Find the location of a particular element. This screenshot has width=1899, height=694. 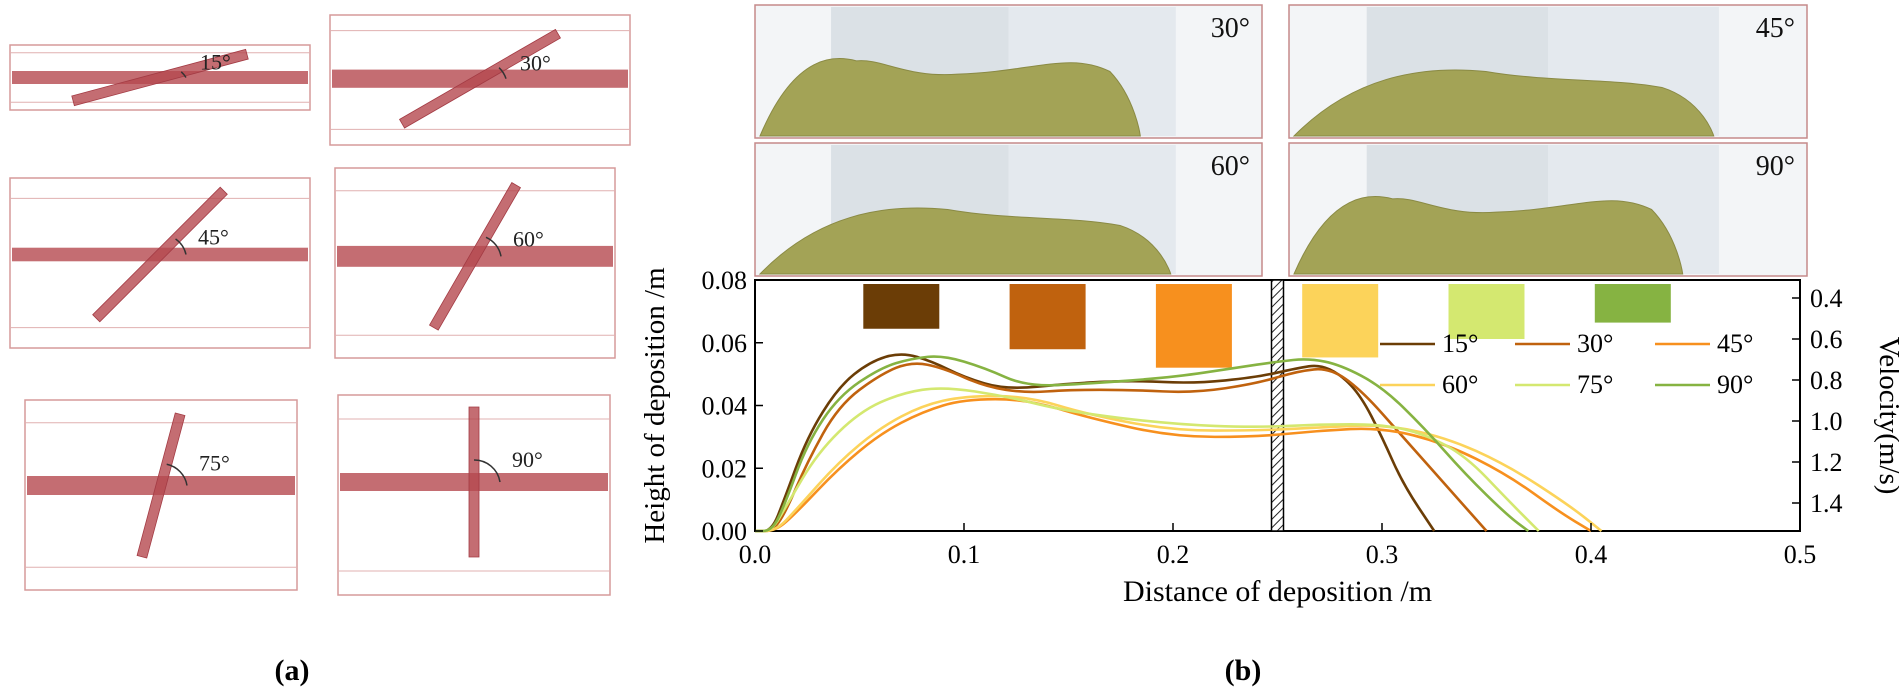

x-tick-label: 0.2 is located at coordinates (1173, 554).